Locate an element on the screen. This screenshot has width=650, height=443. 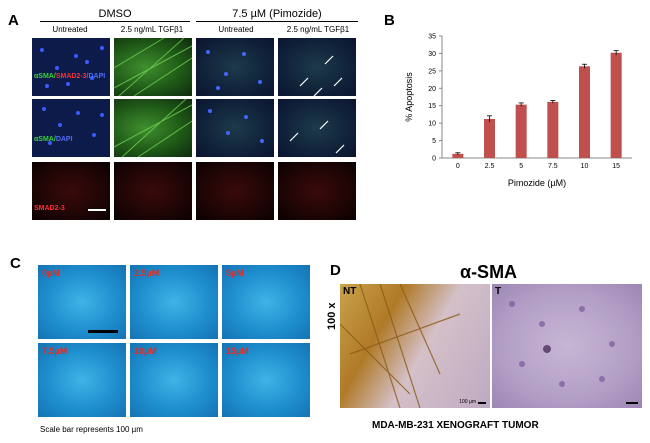
row1-stain-label: αSMA/SMAD2-3/DAPI is located at coordinates (70, 76).